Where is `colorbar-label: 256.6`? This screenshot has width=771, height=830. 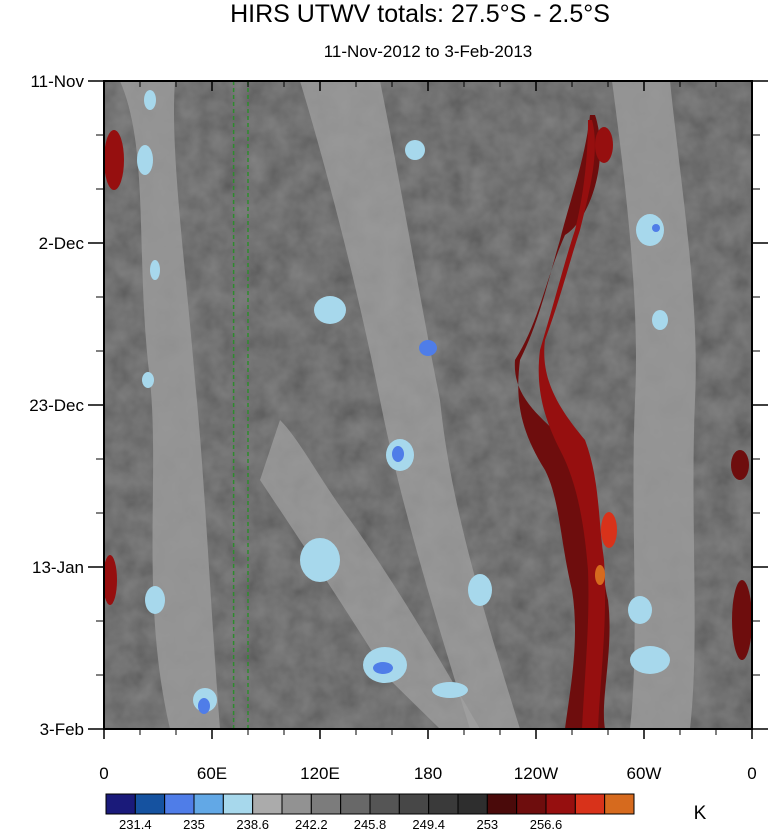 colorbar-label: 256.6 is located at coordinates (546, 823).